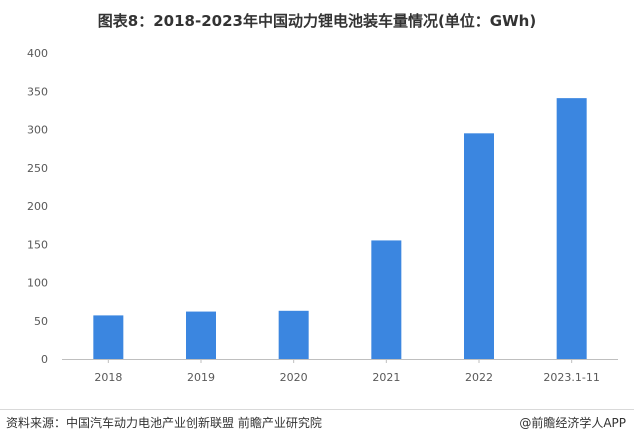 The width and height of the screenshot is (634, 441). I want to click on y-tick-label: 300, so click(37, 130).